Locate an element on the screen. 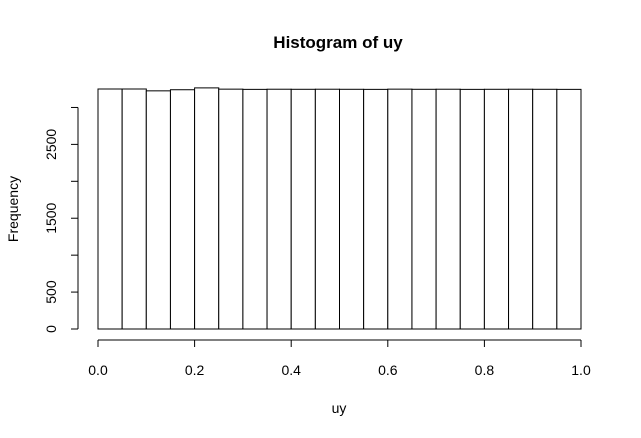  x-axis-label: uy is located at coordinates (339, 408).